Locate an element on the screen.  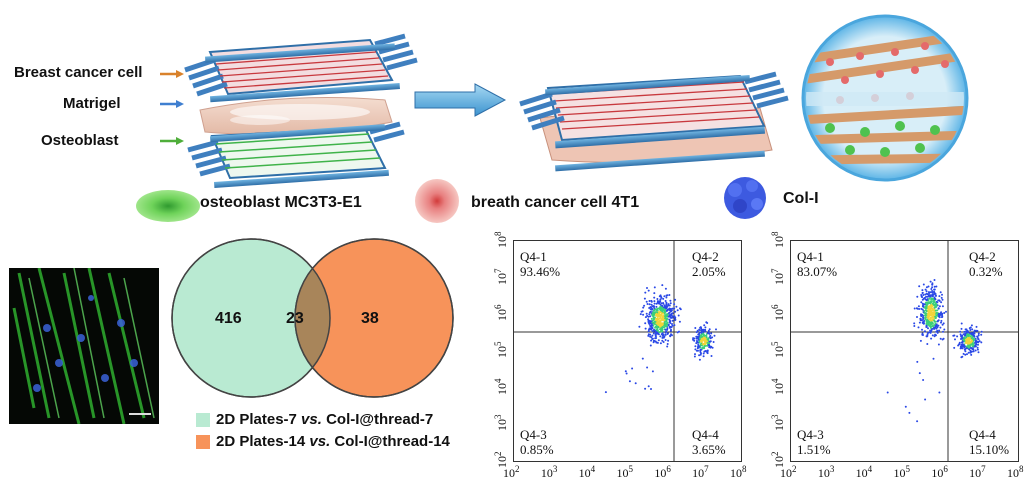
flow1-ytick: 10⁵ is located at coordinates (501, 350).